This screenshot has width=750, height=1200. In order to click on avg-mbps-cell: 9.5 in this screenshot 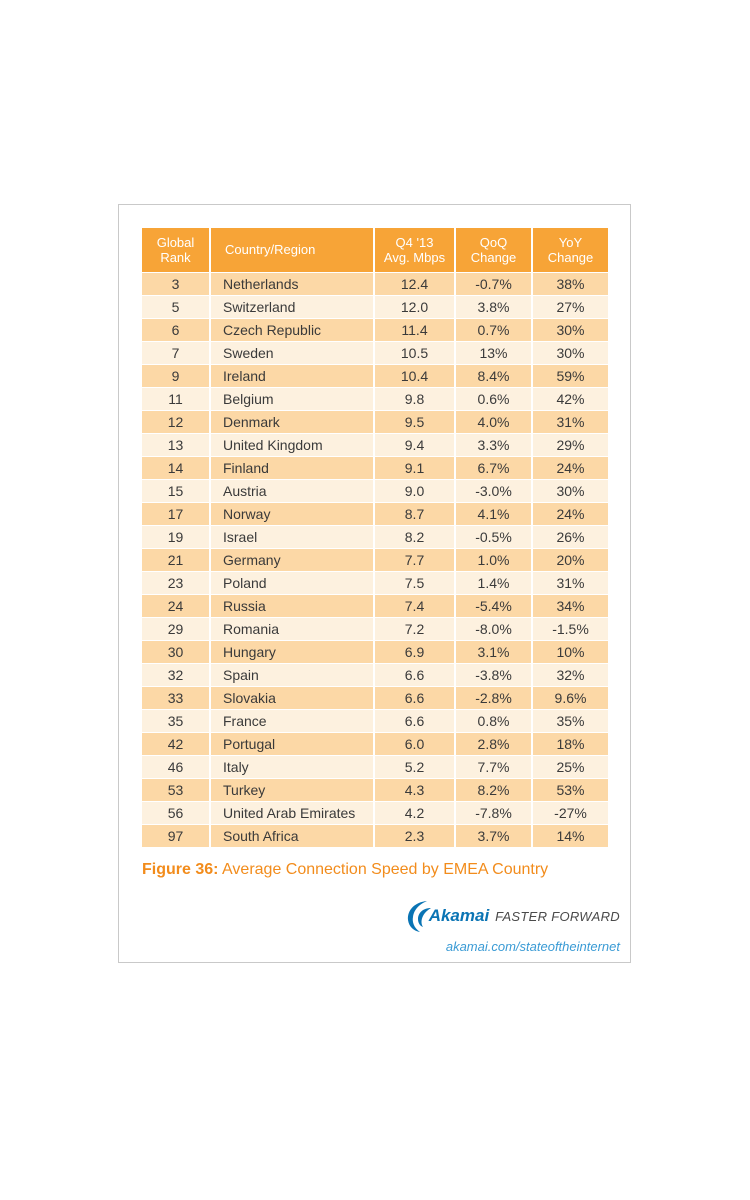, I will do `click(415, 421)`.